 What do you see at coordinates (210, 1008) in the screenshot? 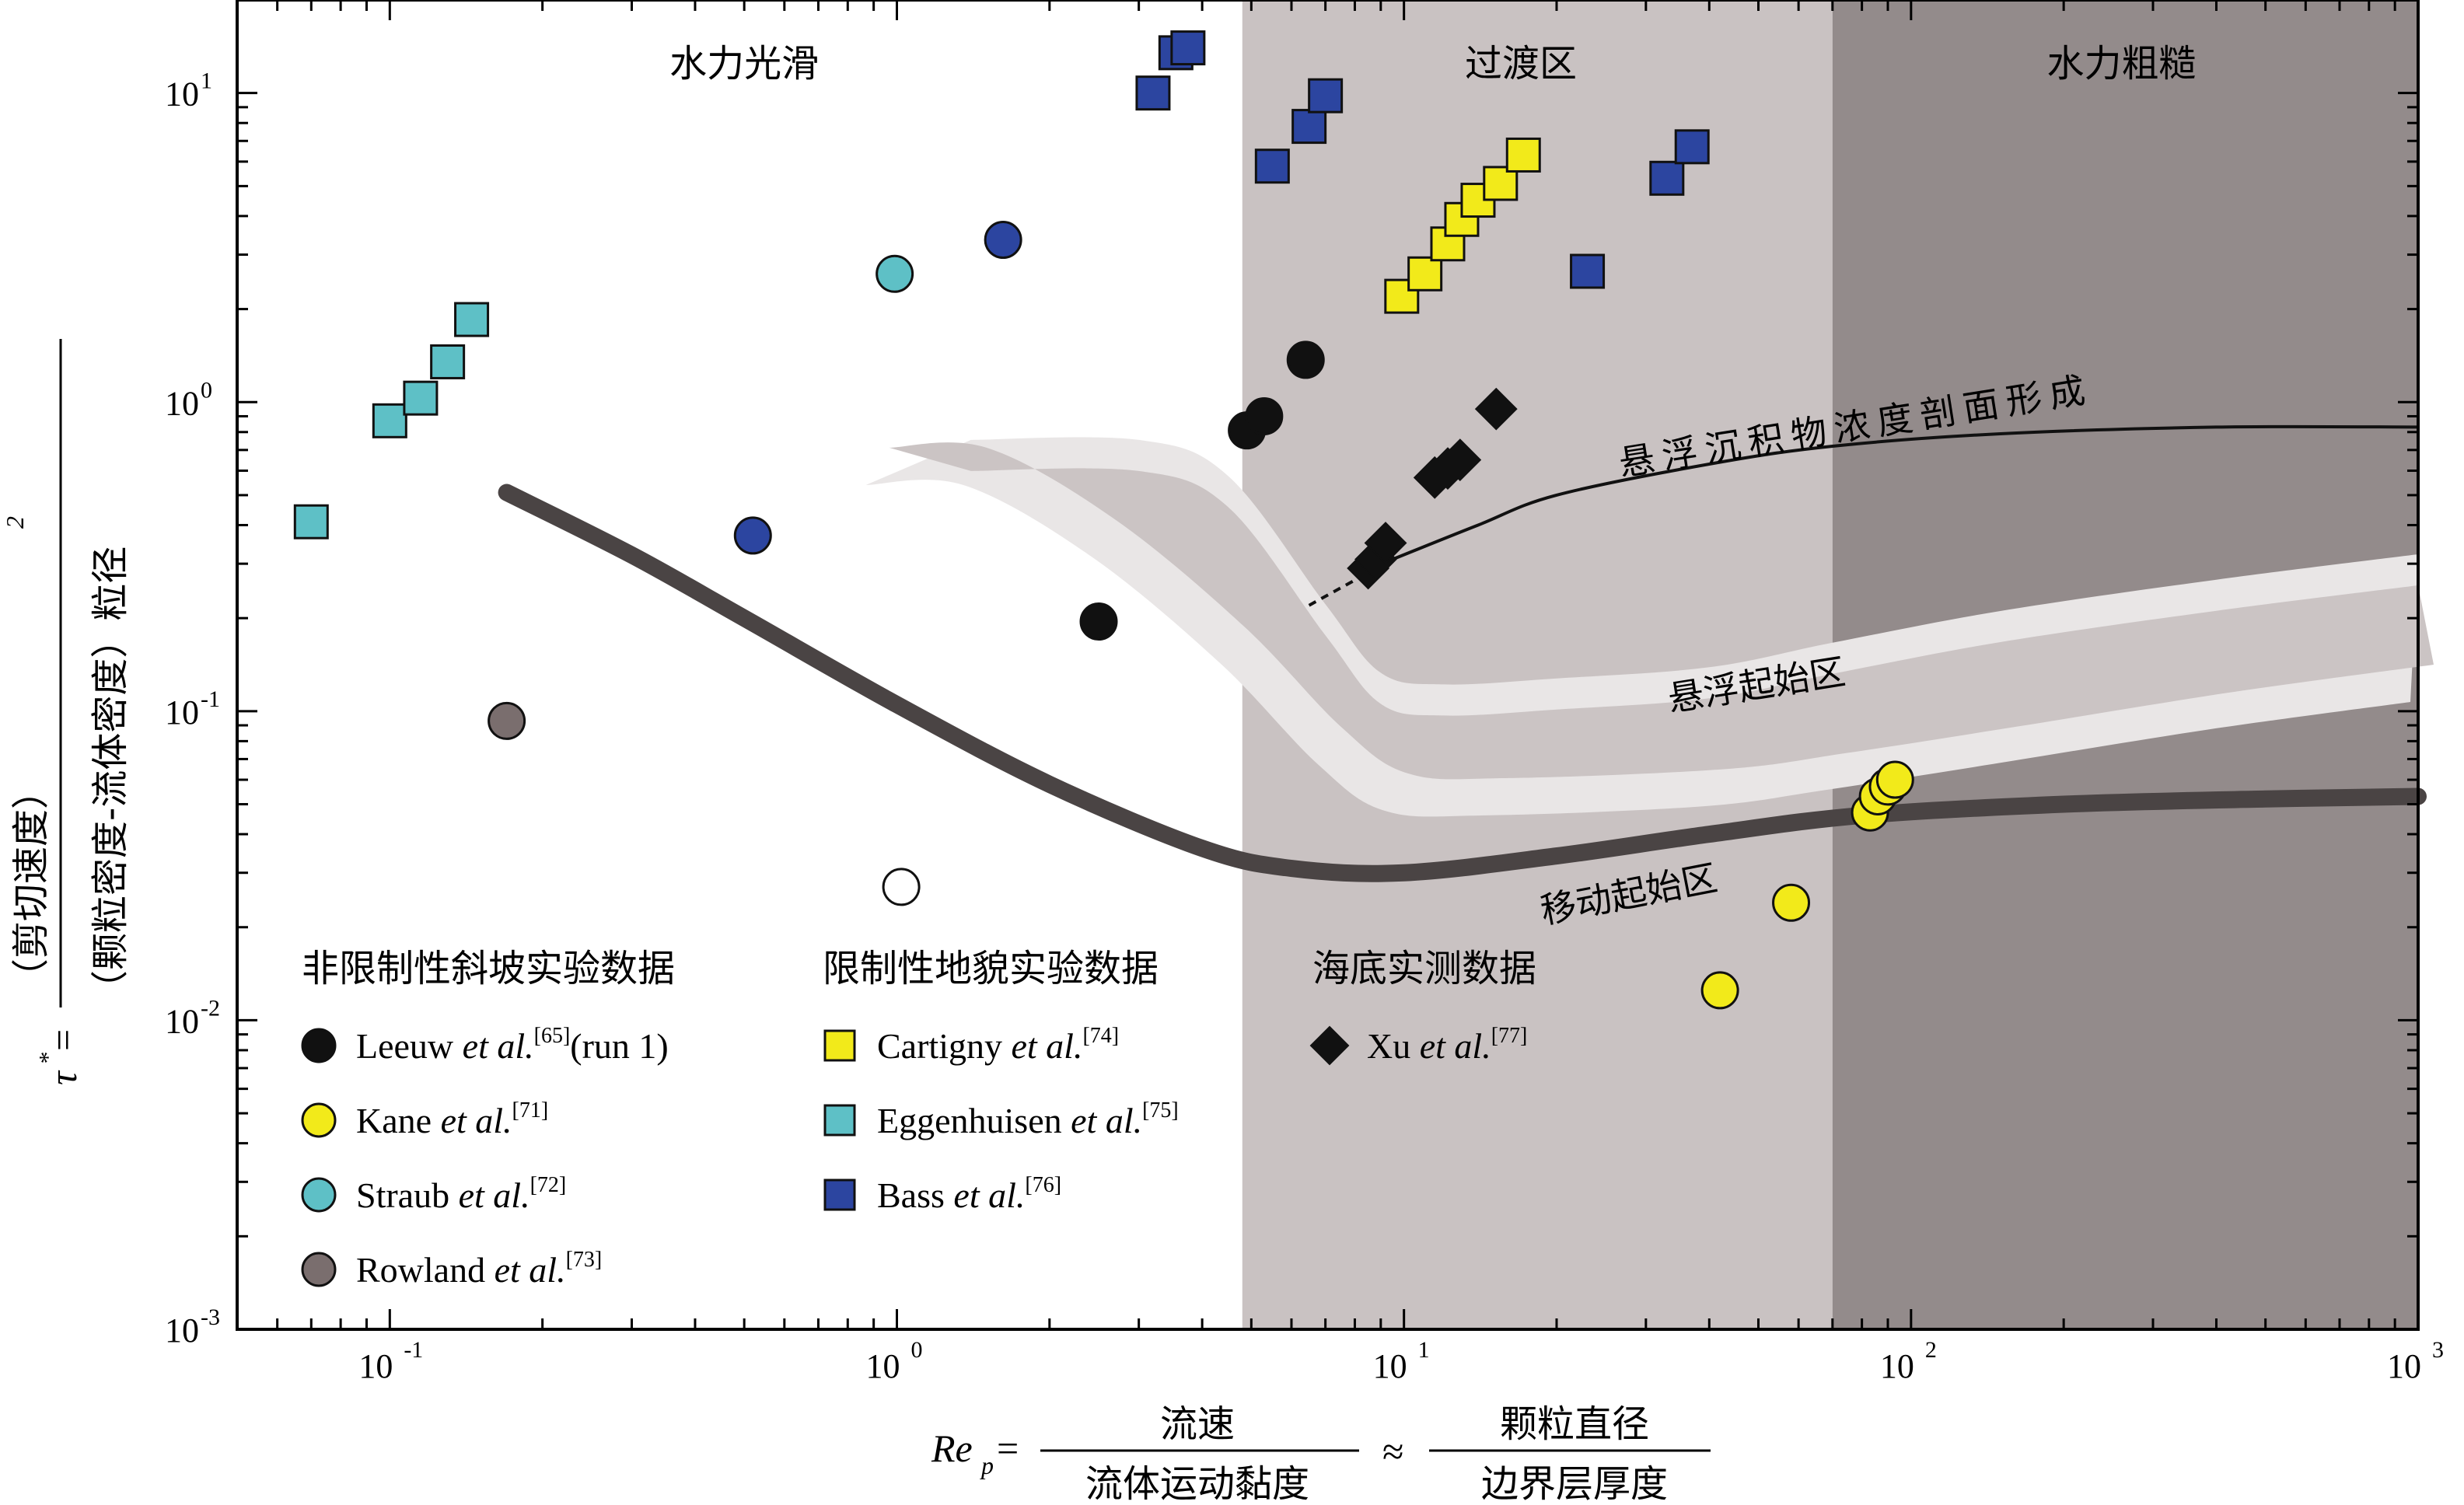
I see `y-tick-exponent: -2` at bounding box center [210, 1008].